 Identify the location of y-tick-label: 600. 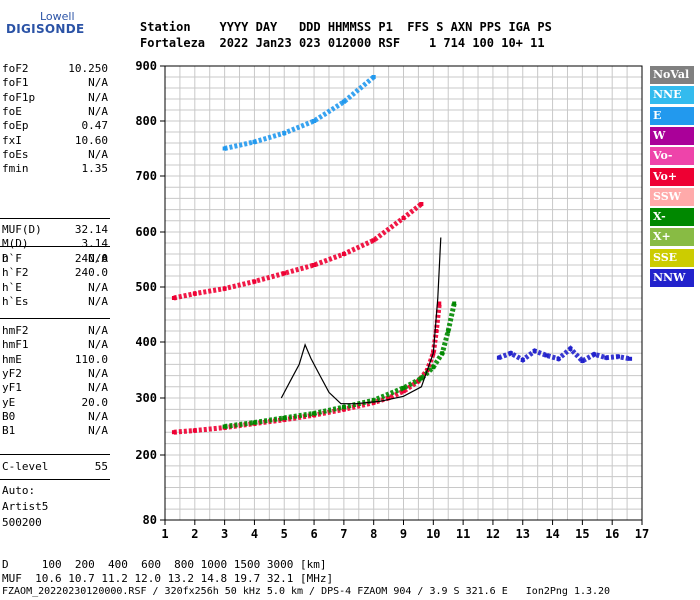
(146, 232).